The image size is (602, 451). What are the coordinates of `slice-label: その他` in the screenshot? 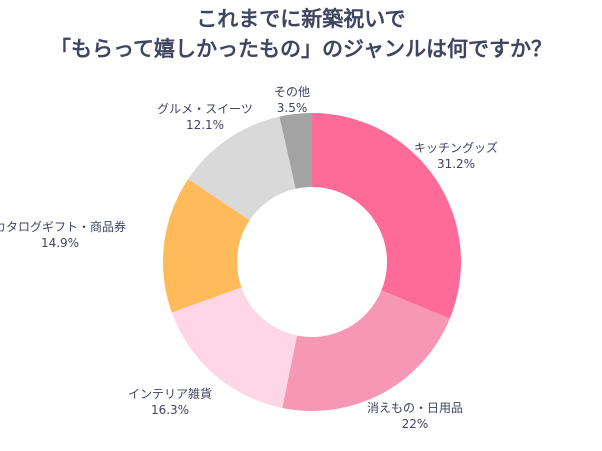 It's located at (292, 92).